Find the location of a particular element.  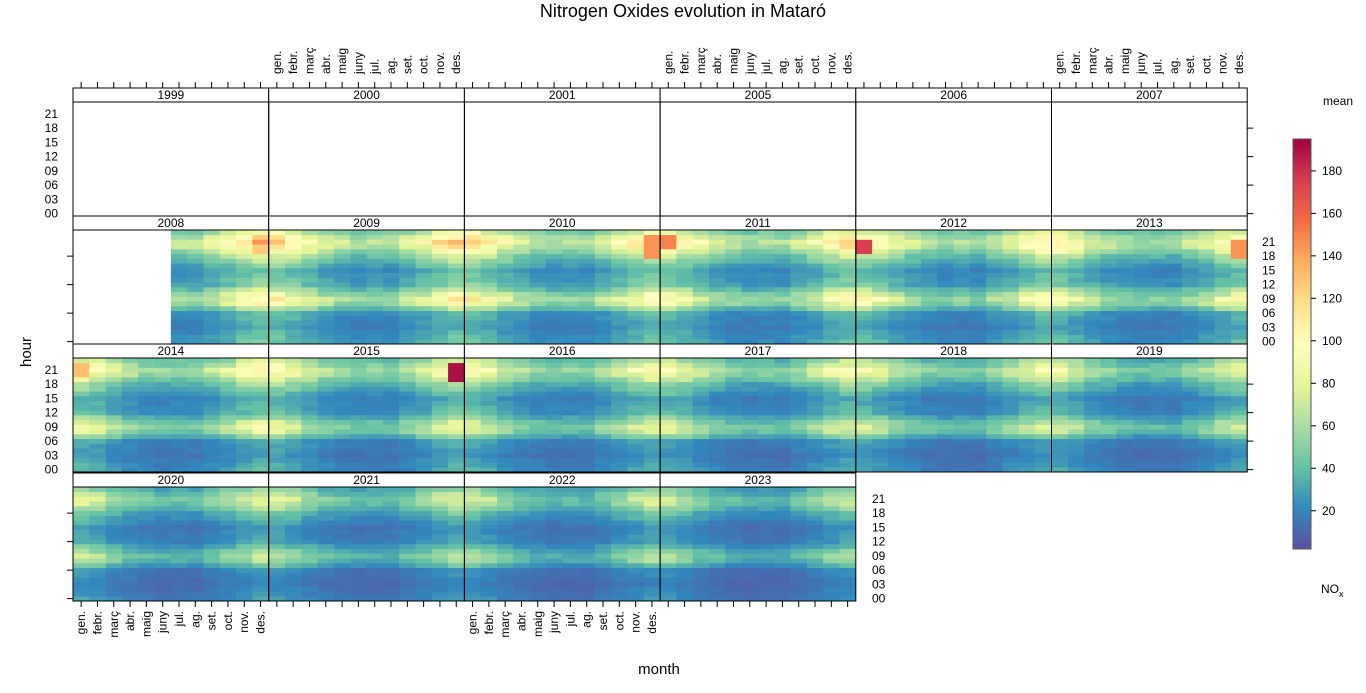

panel-label-2000: 2000 is located at coordinates (366, 95).